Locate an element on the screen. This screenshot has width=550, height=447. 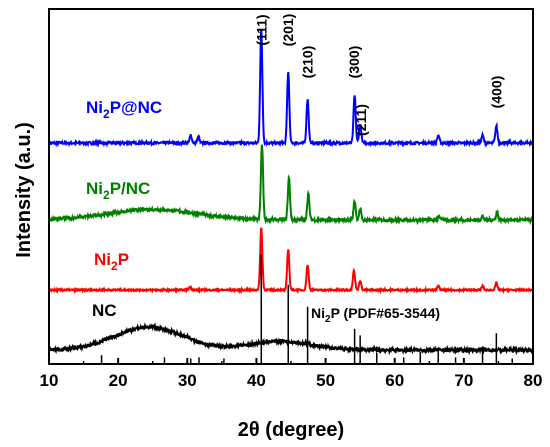
peak-label-1: (201) is located at coordinates (288, 30).